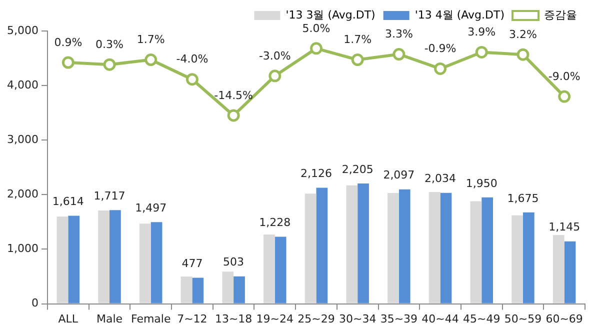 This screenshot has height=333, width=599. I want to click on data-label: 2,097, so click(399, 175).